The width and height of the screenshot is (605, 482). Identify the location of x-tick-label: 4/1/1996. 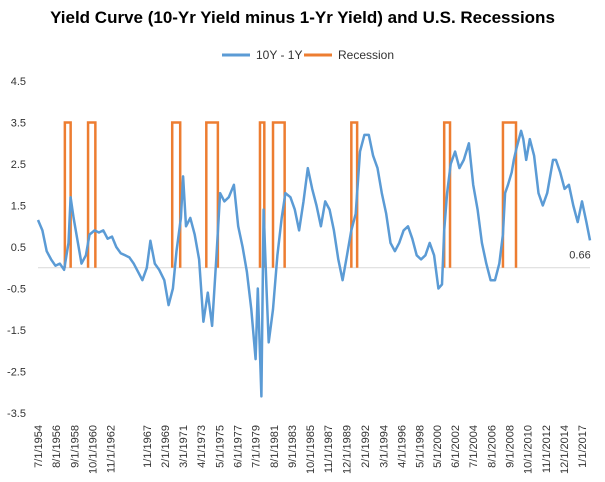
(402, 446).